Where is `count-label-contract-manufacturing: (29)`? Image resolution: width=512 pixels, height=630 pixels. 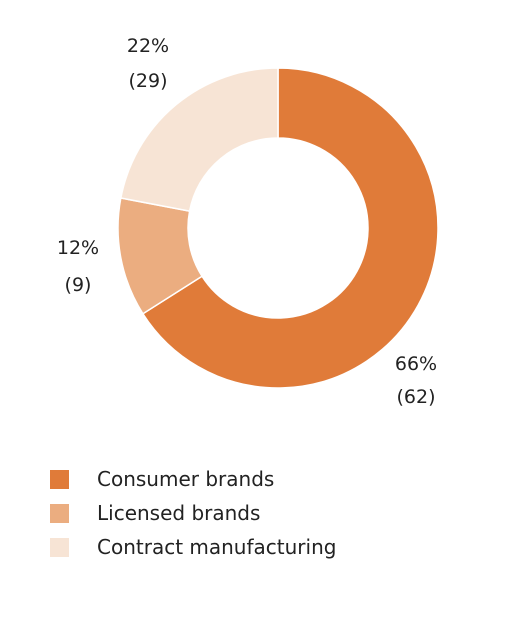
count-label-contract-manufacturing: (29) is located at coordinates (147, 81).